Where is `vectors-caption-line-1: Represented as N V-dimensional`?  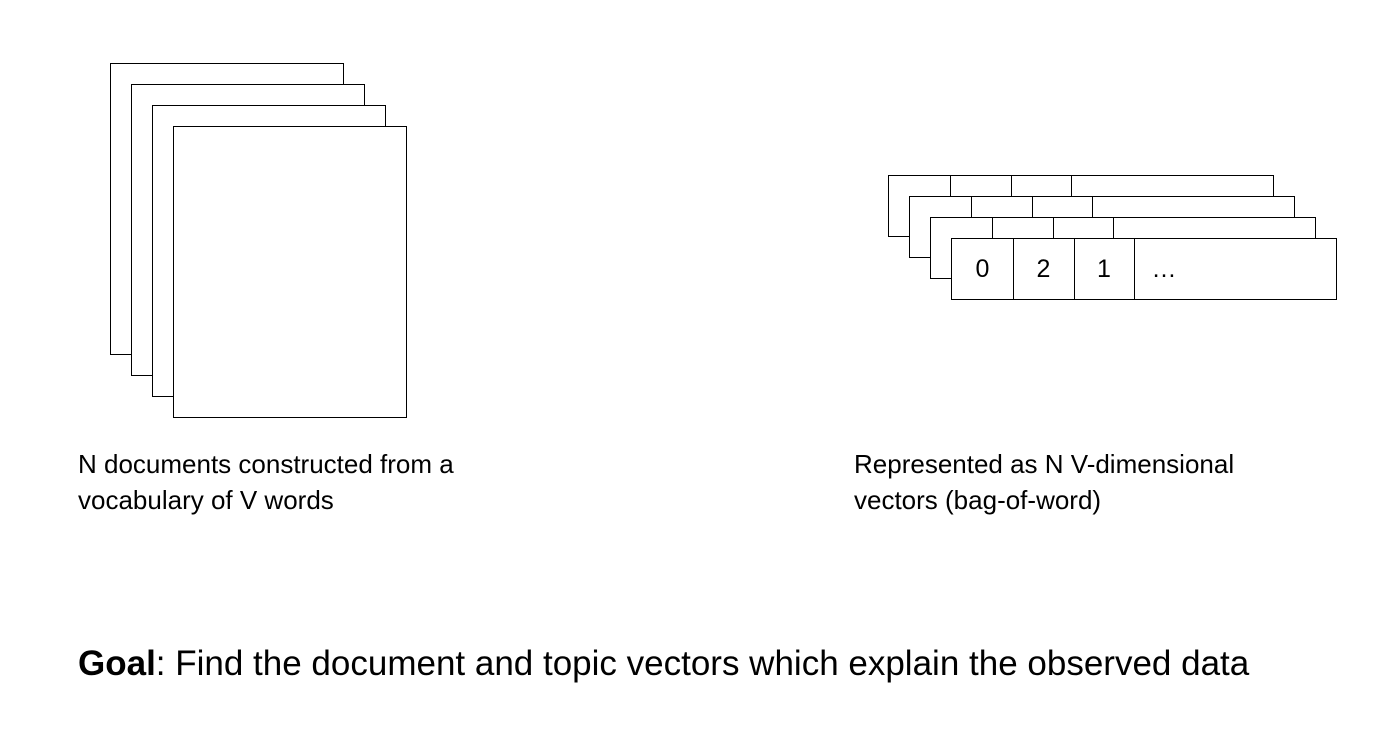 vectors-caption-line-1: Represented as N V-dimensional is located at coordinates (1044, 464).